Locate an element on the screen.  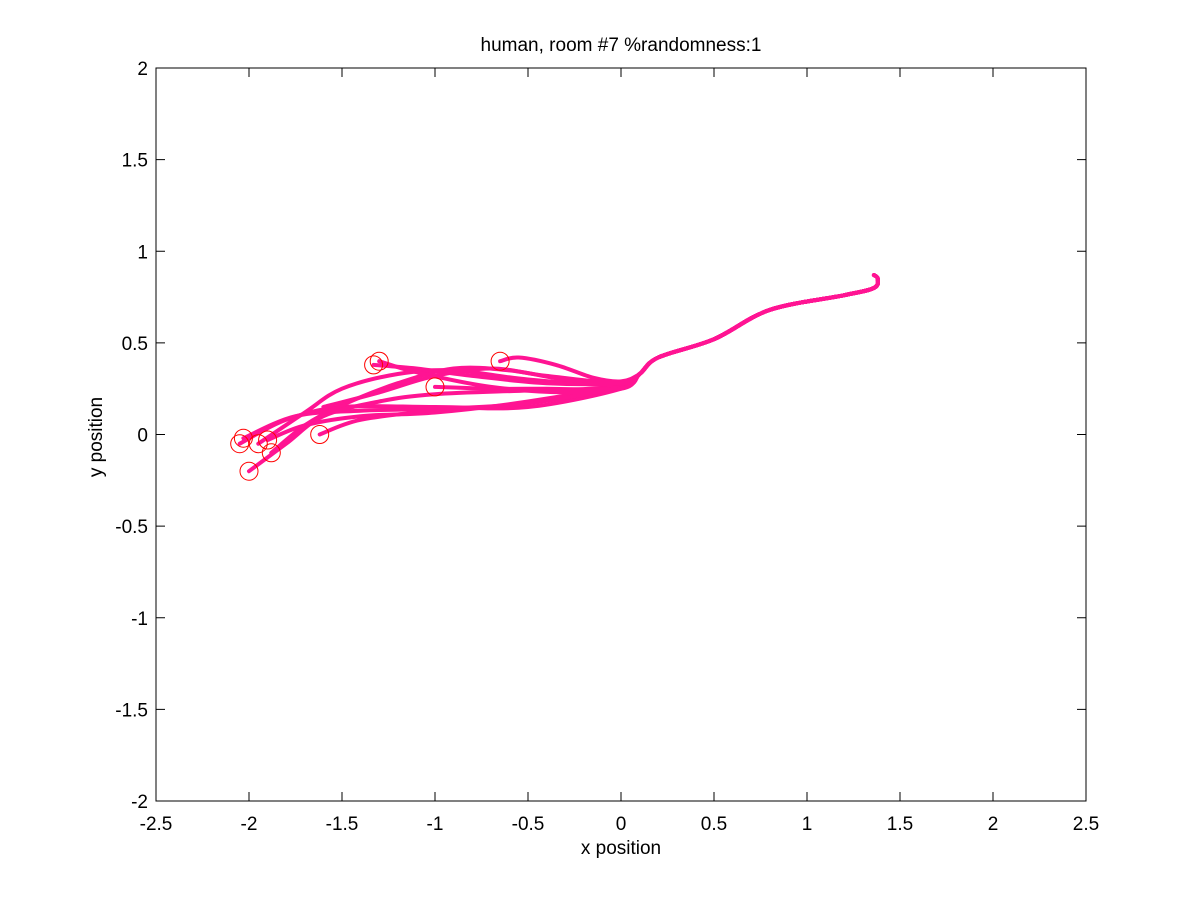
y-tick-label: 1.5 is located at coordinates (135, 161).